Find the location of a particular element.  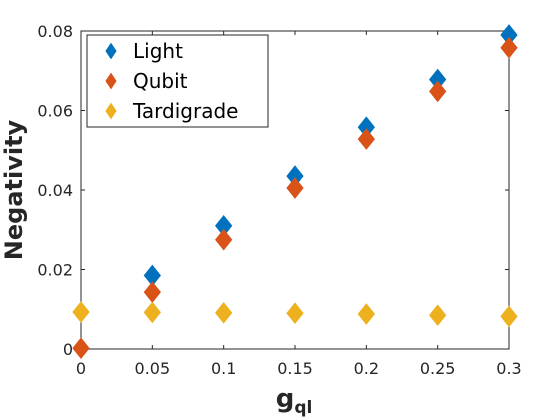

x-tick-label: 0.3 is located at coordinates (508, 368).